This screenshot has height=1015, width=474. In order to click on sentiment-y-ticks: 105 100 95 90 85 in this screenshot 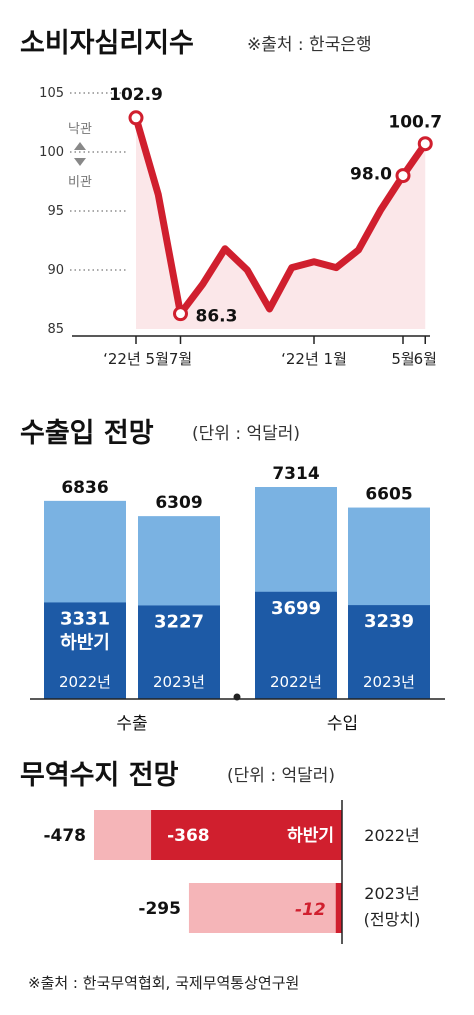, I will do `click(51, 211)`.